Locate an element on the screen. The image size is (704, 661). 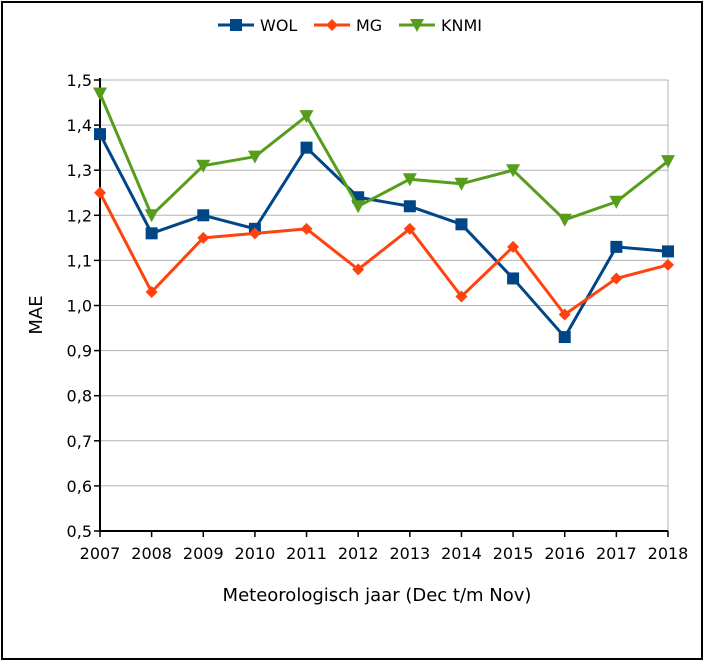
y-tick-label: 1,4 is located at coordinates (79, 125).